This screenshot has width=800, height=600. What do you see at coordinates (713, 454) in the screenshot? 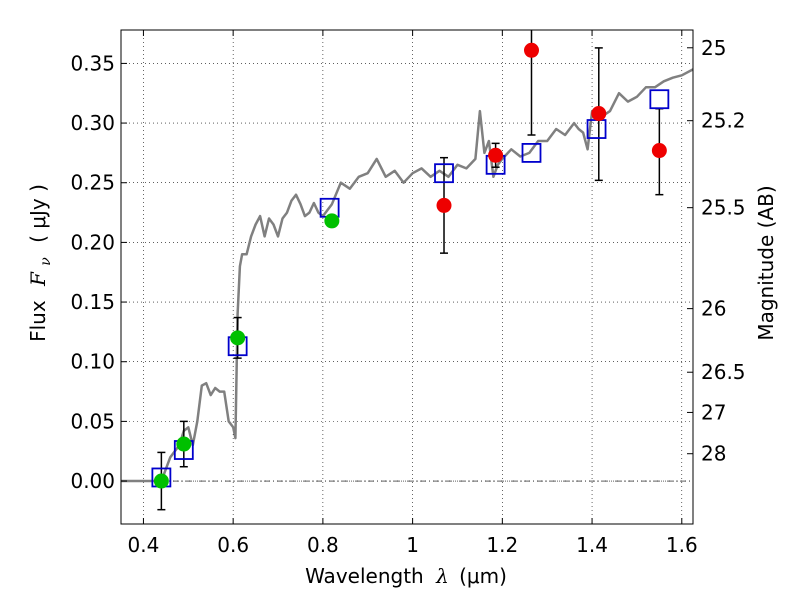
I see `magnitude-tick-label: 28` at bounding box center [713, 454].